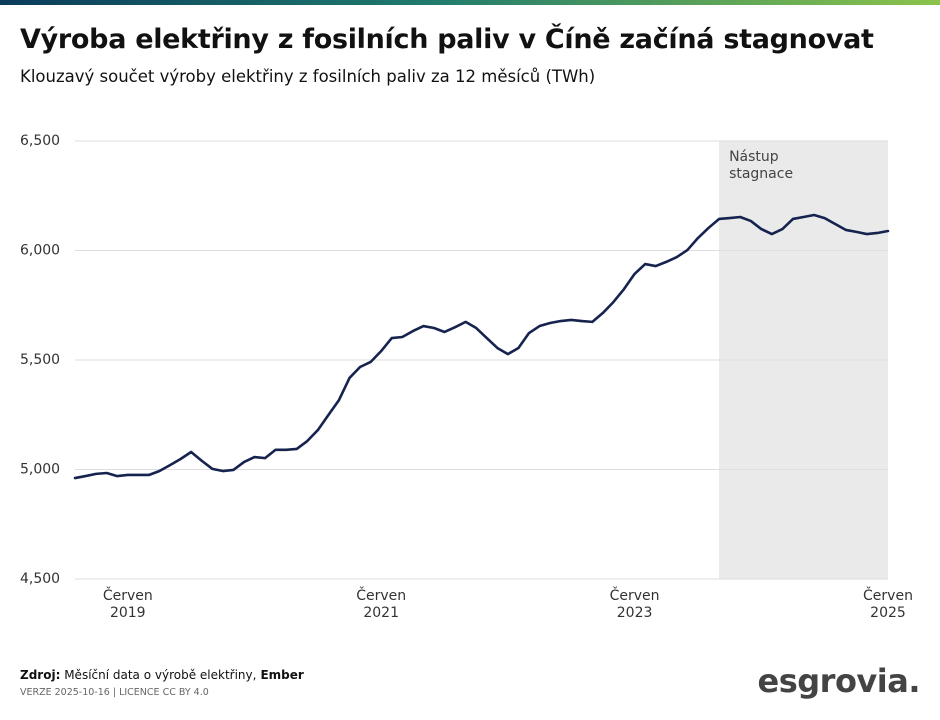 Image resolution: width=940 pixels, height=720 pixels. What do you see at coordinates (40, 360) in the screenshot?
I see `y-tick-label: 5,500` at bounding box center [40, 360].